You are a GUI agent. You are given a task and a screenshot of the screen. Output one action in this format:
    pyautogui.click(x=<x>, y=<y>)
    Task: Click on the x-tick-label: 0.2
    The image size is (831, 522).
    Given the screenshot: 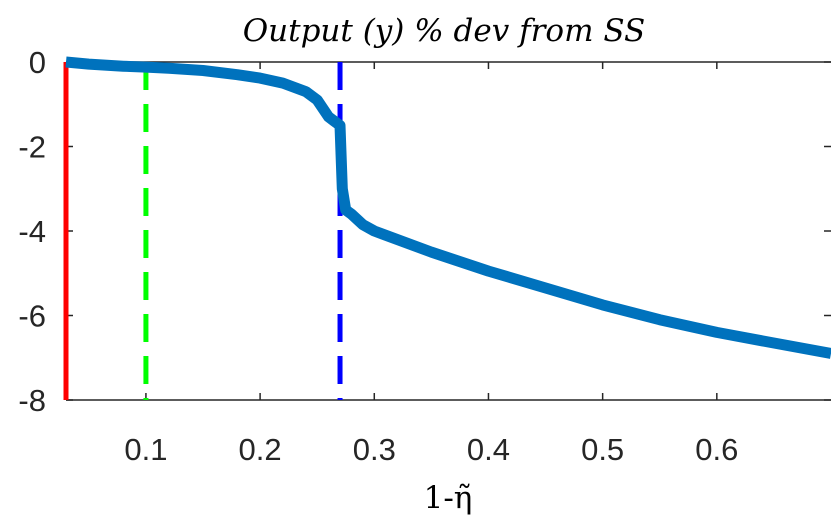 What is the action you would take?
    pyautogui.click(x=260, y=449)
    